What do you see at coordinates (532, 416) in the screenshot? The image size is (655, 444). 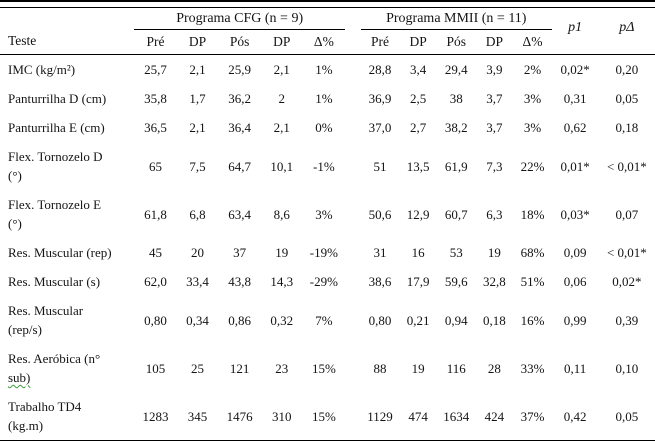 I see `cell-mmii-4: 37%` at bounding box center [532, 416].